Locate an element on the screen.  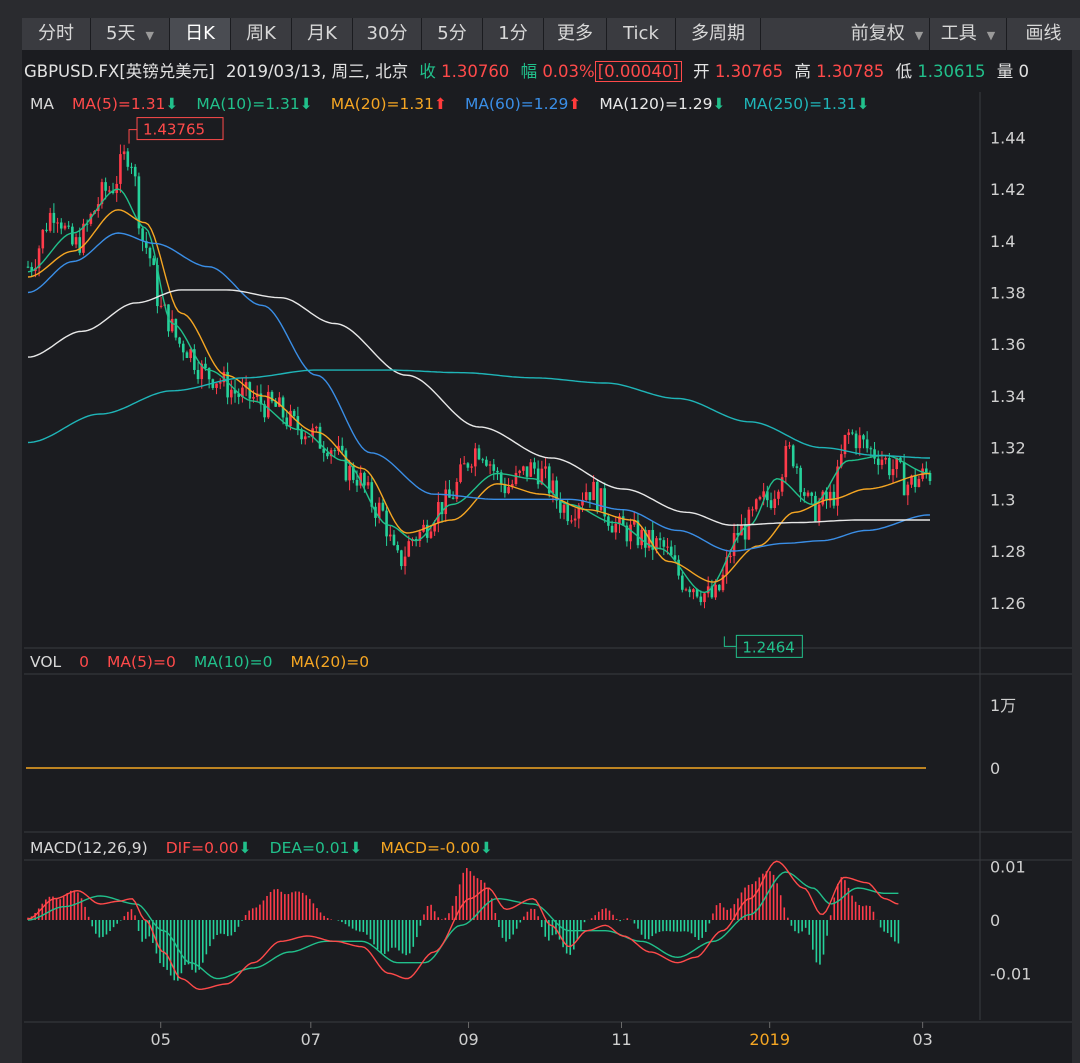
ma-legend-item: MA(10)=1.31⬇ is located at coordinates (254, 104).